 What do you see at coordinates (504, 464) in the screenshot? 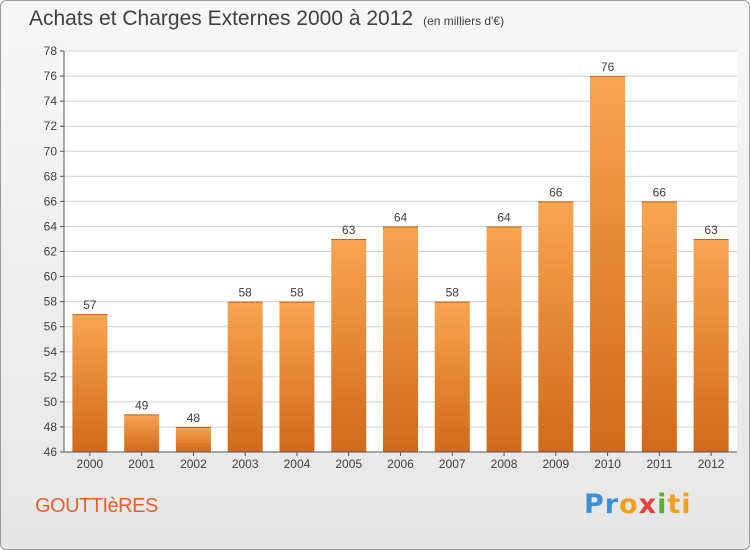
I see `x-tick-label: 2008` at bounding box center [504, 464].